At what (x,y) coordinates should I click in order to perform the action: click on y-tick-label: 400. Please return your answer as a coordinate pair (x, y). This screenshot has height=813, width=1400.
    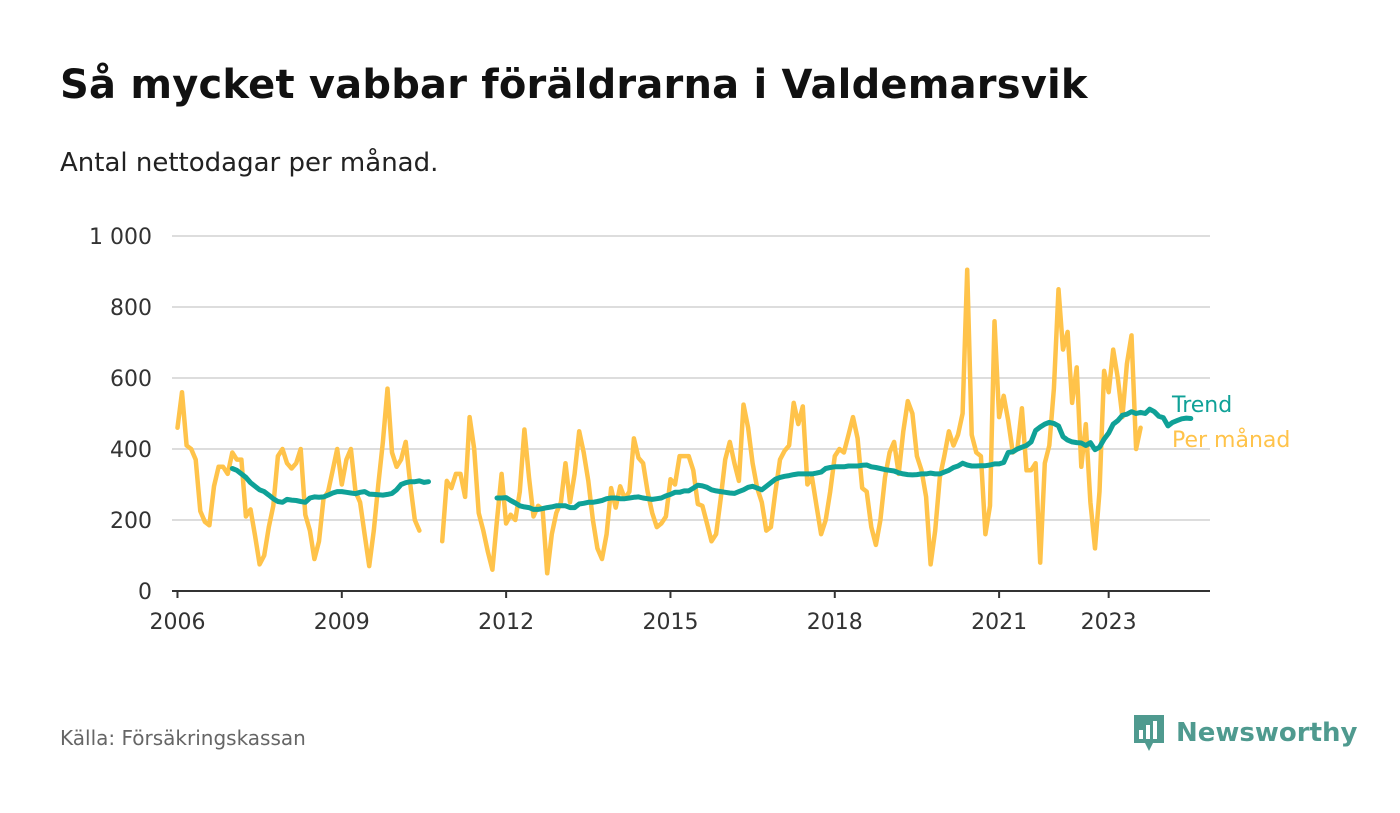
    Looking at the image, I should click on (131, 450).